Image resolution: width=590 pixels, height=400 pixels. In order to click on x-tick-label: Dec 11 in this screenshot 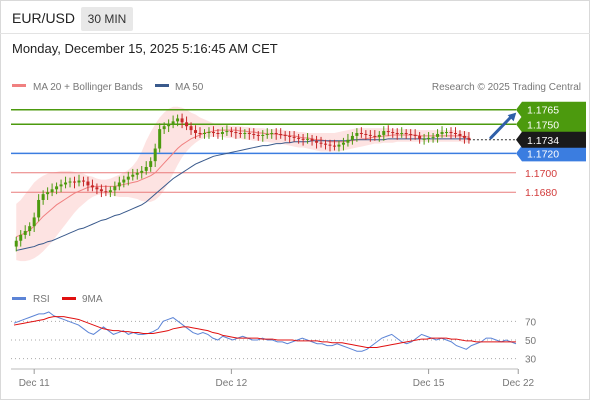, I will do `click(34, 383)`.